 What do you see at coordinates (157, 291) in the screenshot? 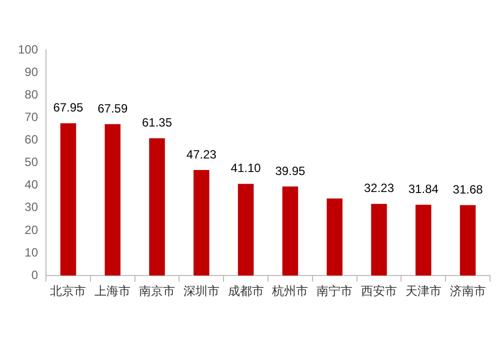
I see `x-tick-label: 南京市` at bounding box center [157, 291].